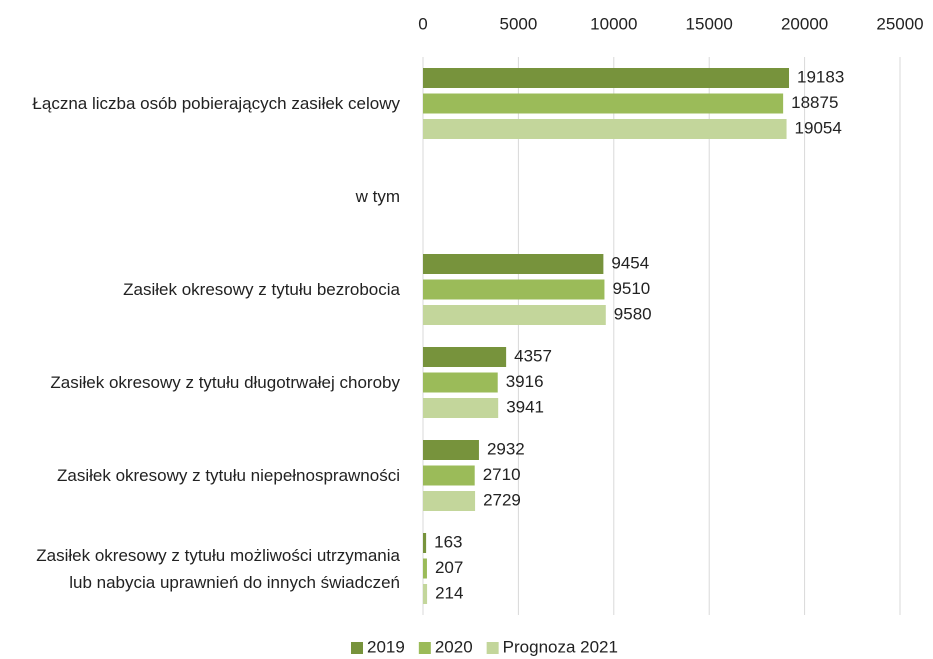 The image size is (933, 659). What do you see at coordinates (448, 541) in the screenshot?
I see `data-label: 163` at bounding box center [448, 541].